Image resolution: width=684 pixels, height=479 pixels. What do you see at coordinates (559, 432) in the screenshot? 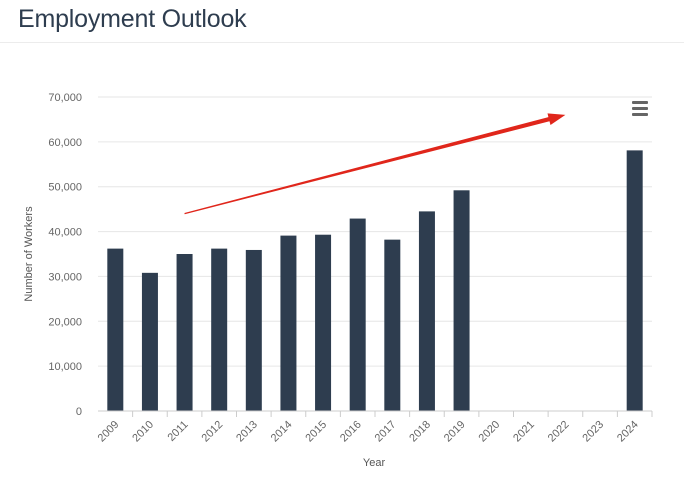
I see `x-tick-label: 2022` at bounding box center [559, 432].